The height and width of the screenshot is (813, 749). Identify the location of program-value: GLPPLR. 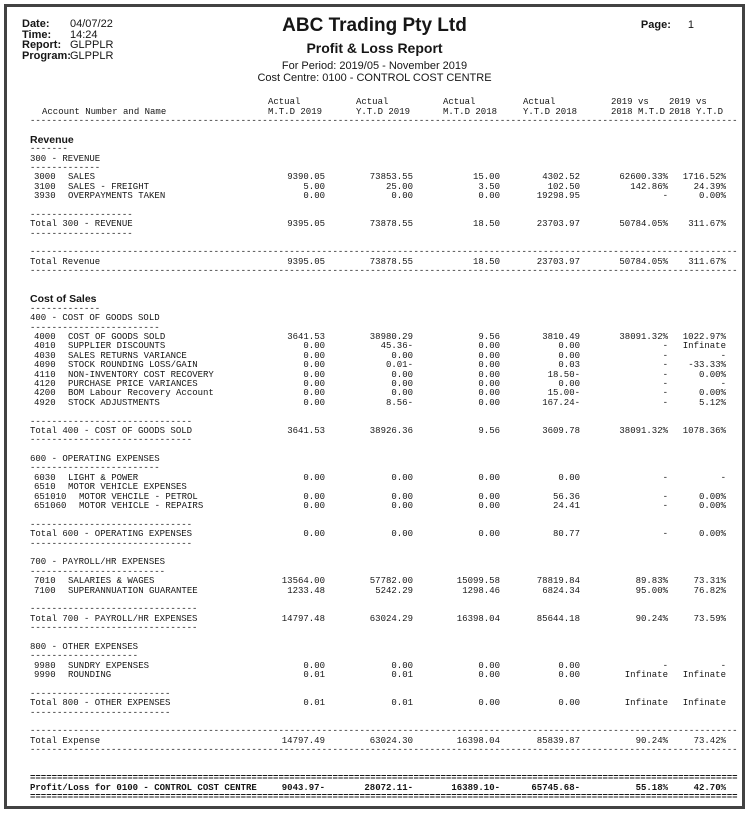
(92, 55).